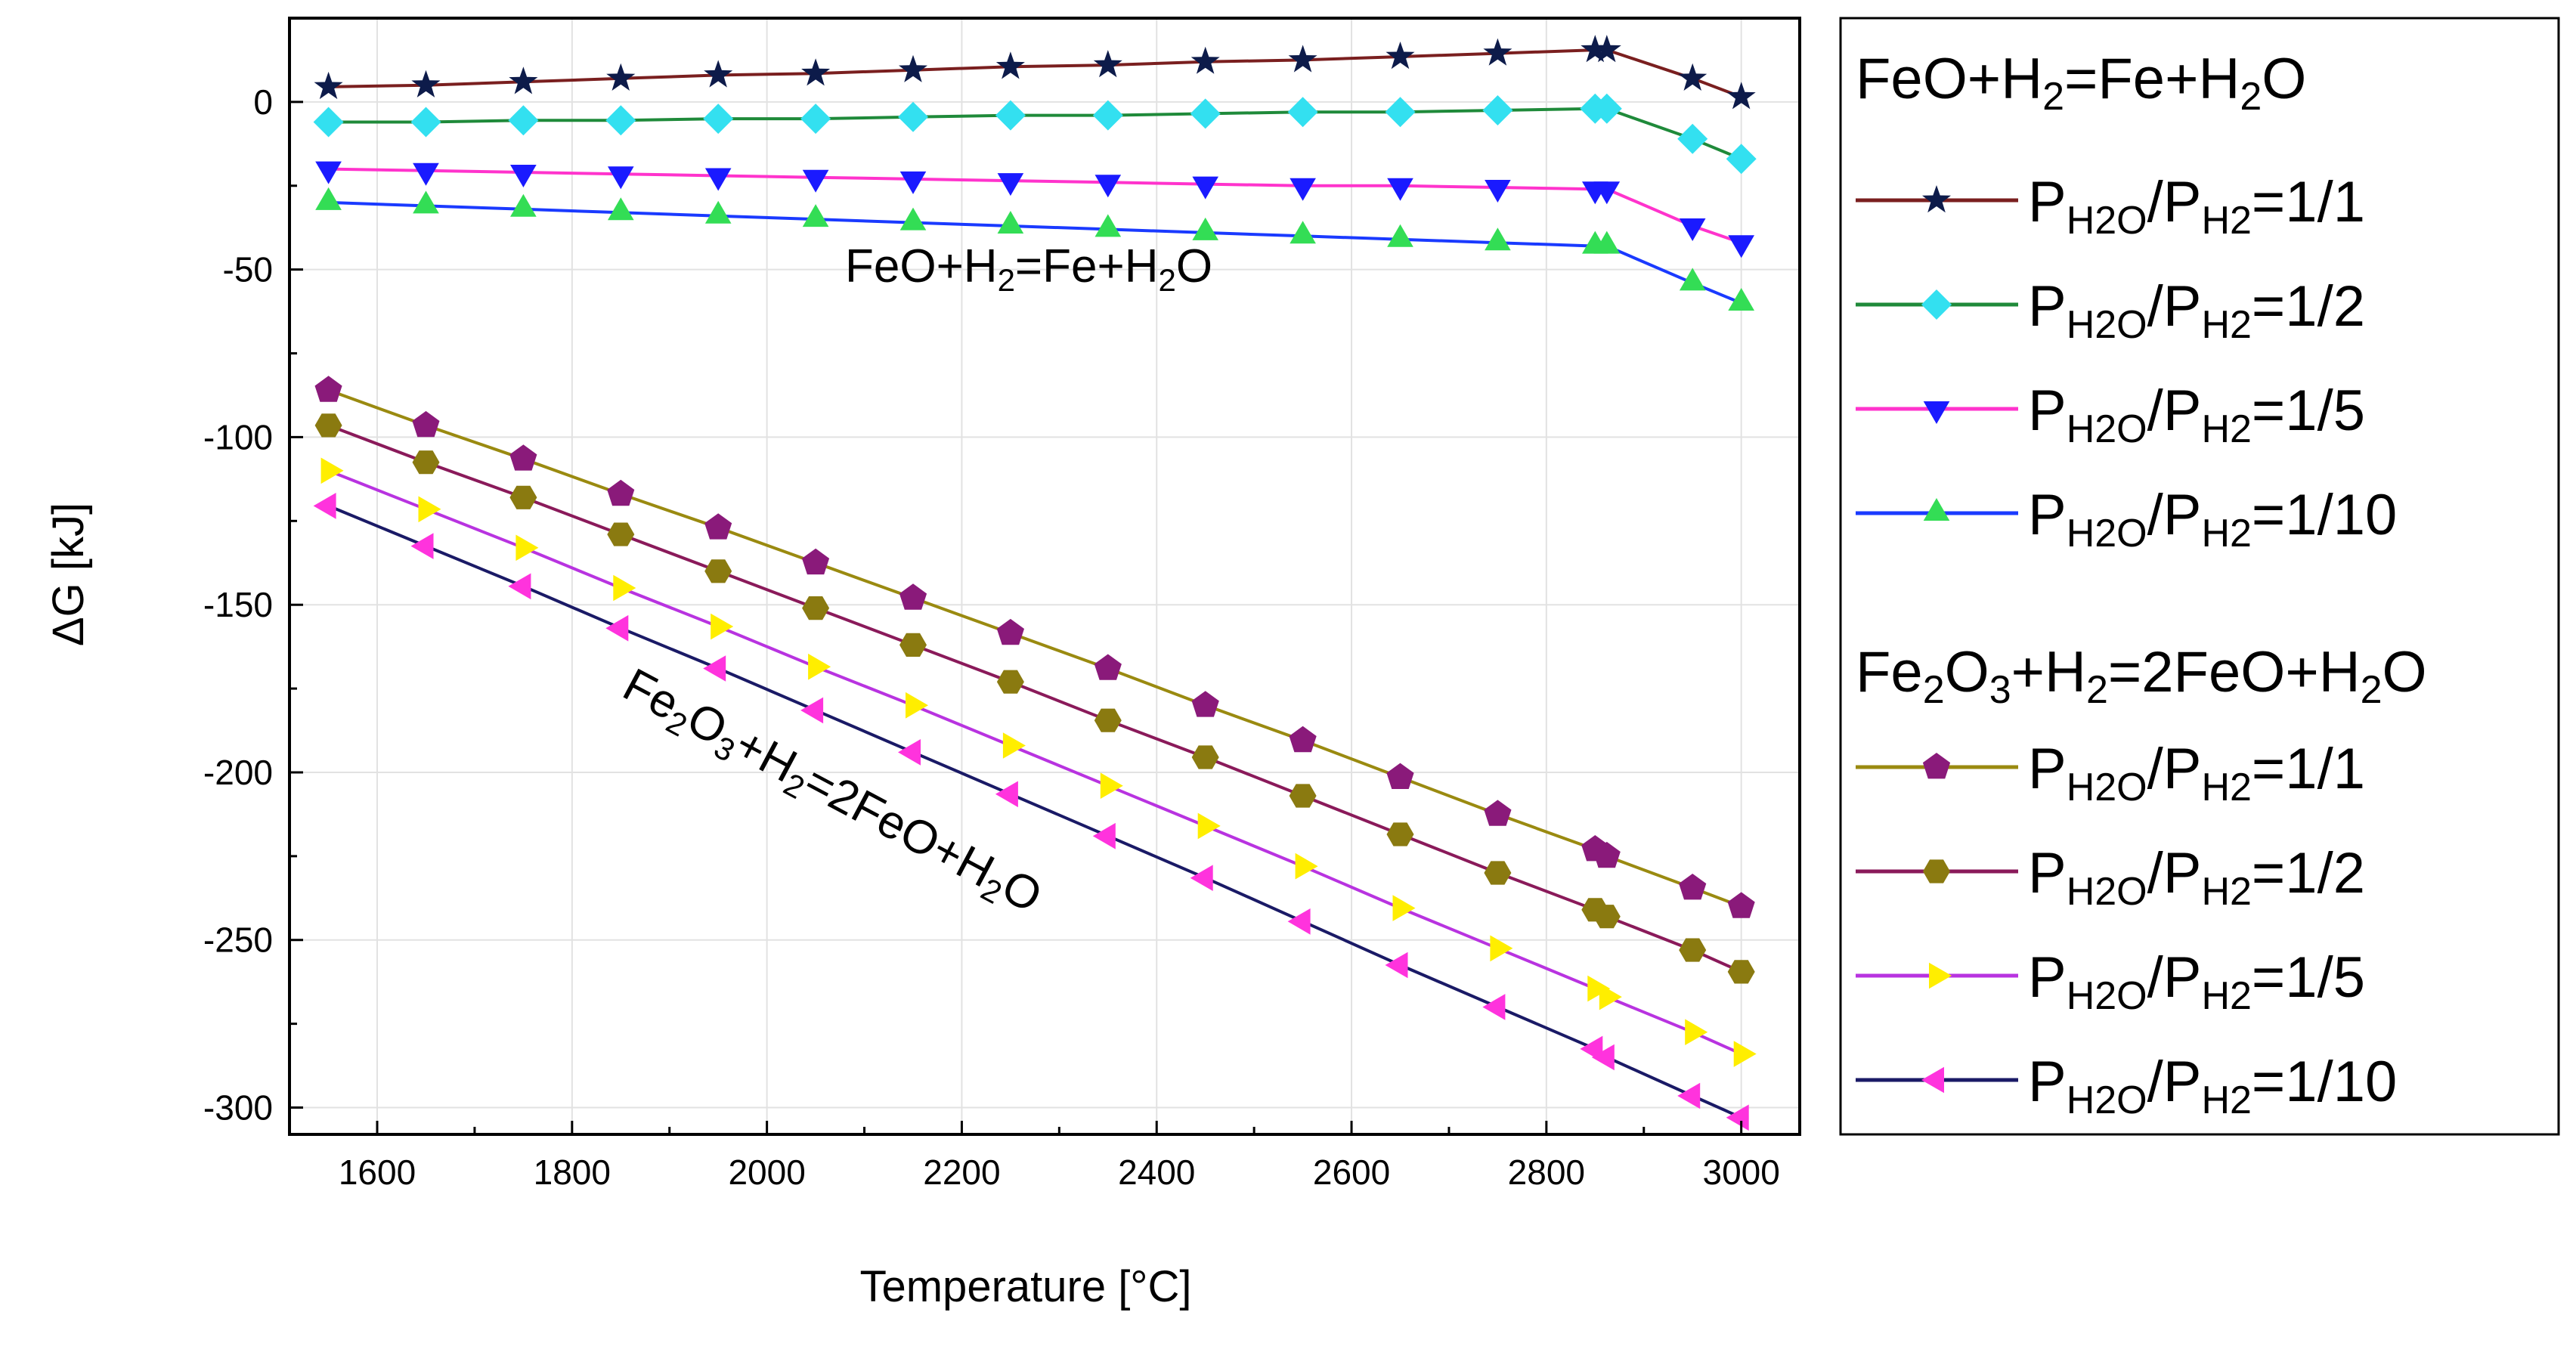 This screenshot has height=1346, width=2576. Describe the element at coordinates (2110, 206) in the screenshot. I see `legend-item: PH2O/PH2=1/1` at that location.